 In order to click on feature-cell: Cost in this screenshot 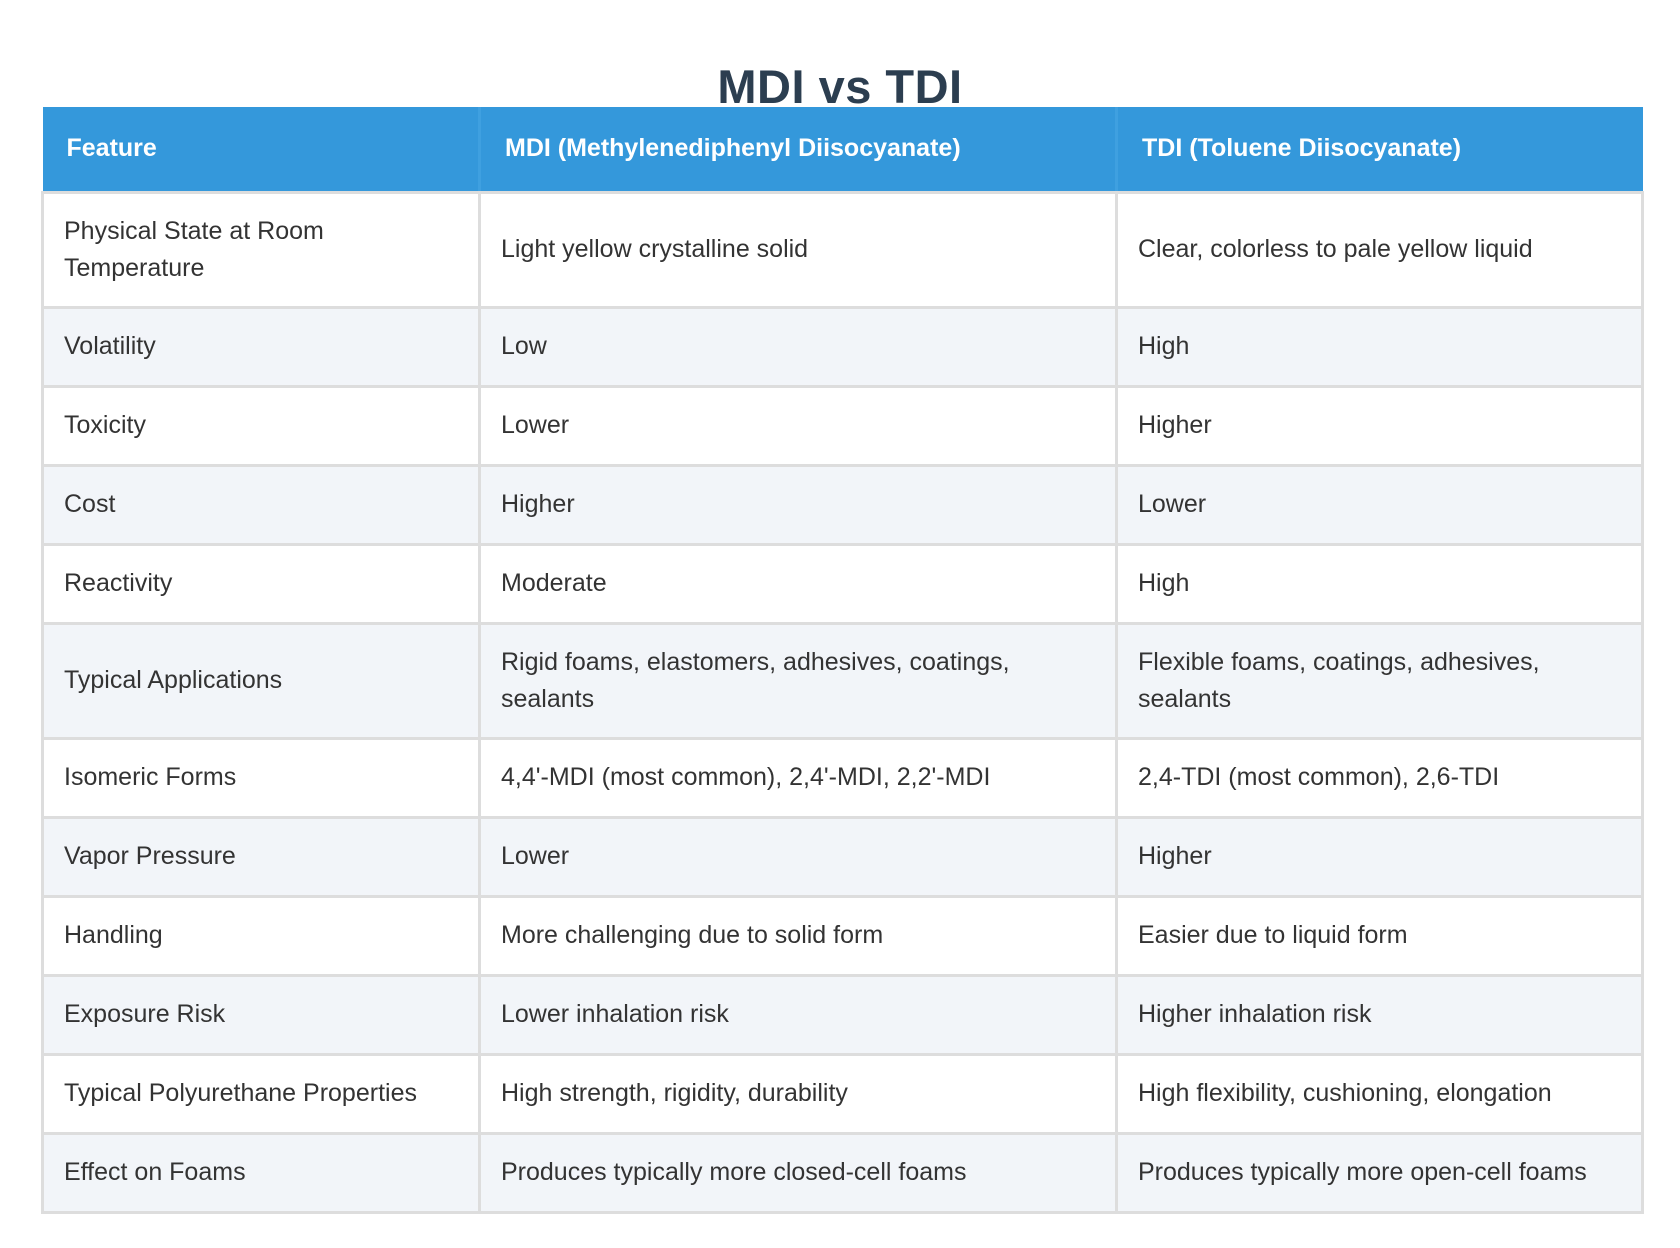, I will do `click(261, 504)`.